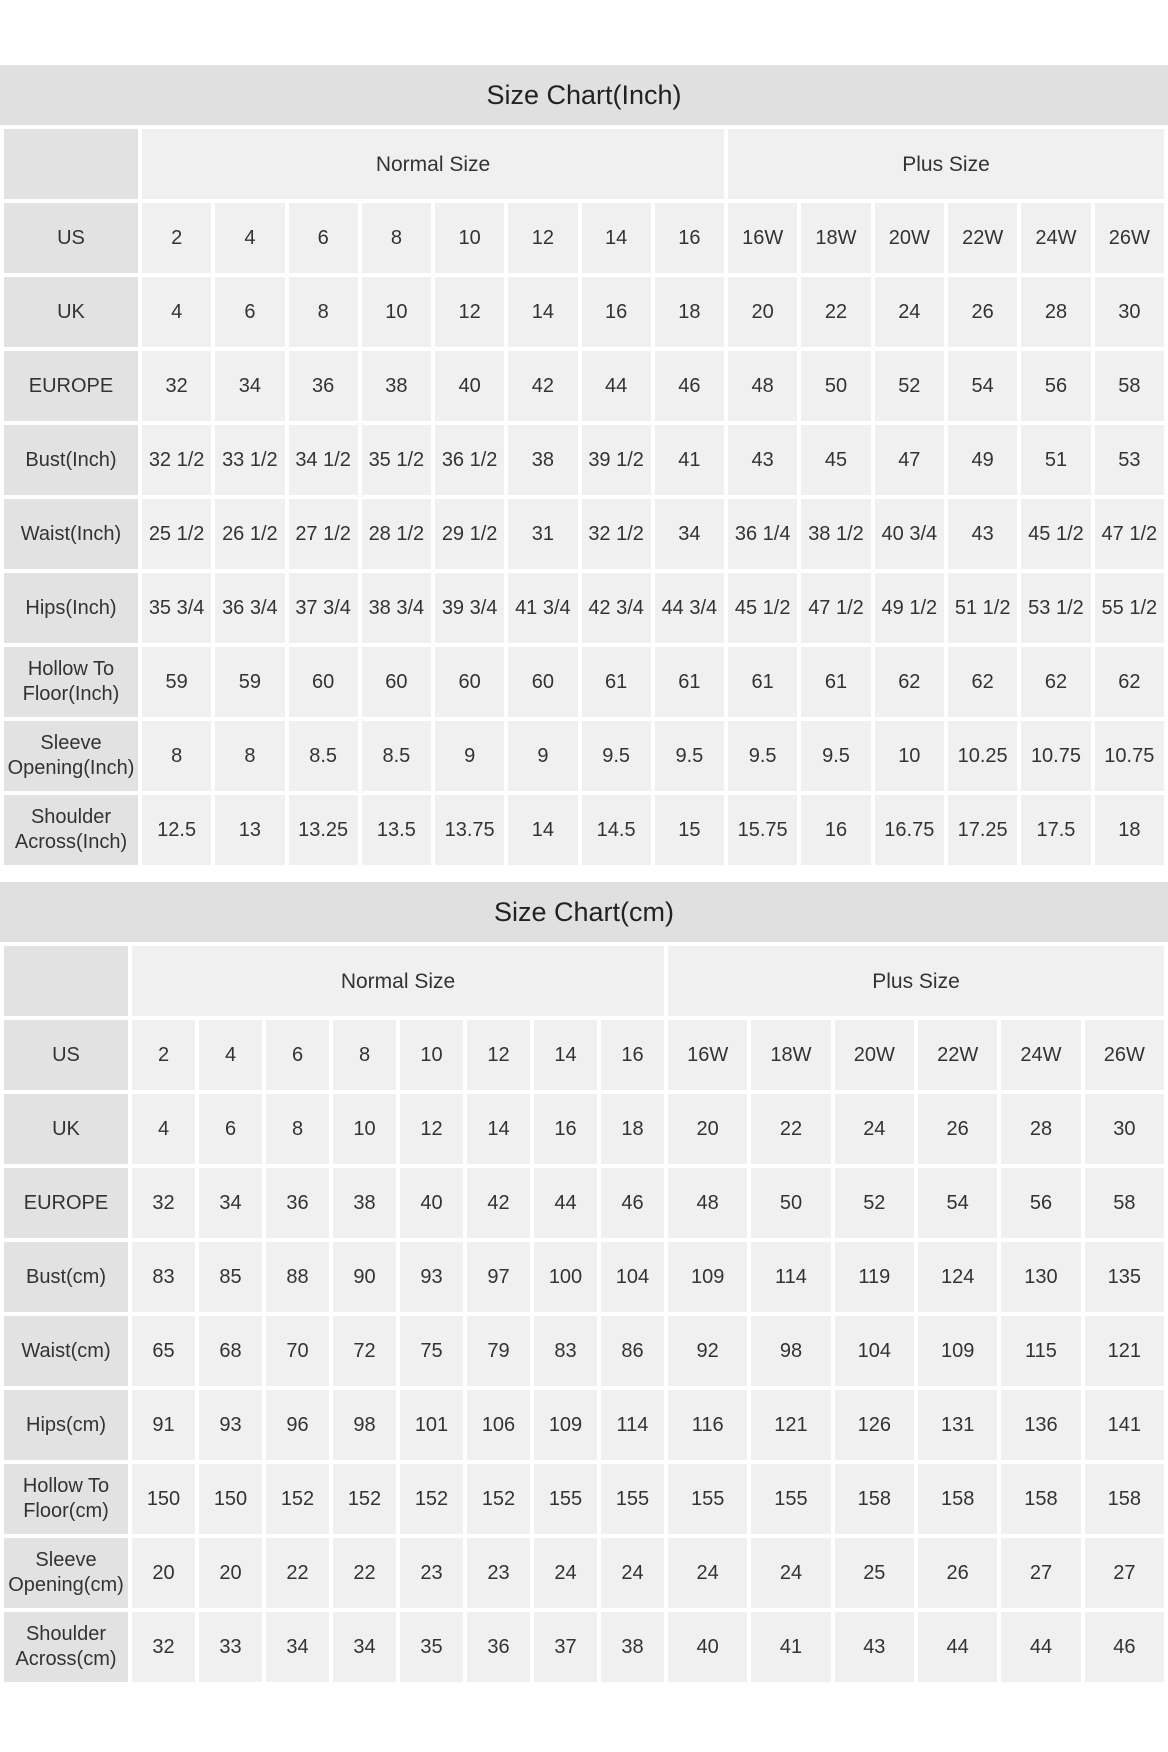  I want to click on table-cell: 124, so click(957, 1277).